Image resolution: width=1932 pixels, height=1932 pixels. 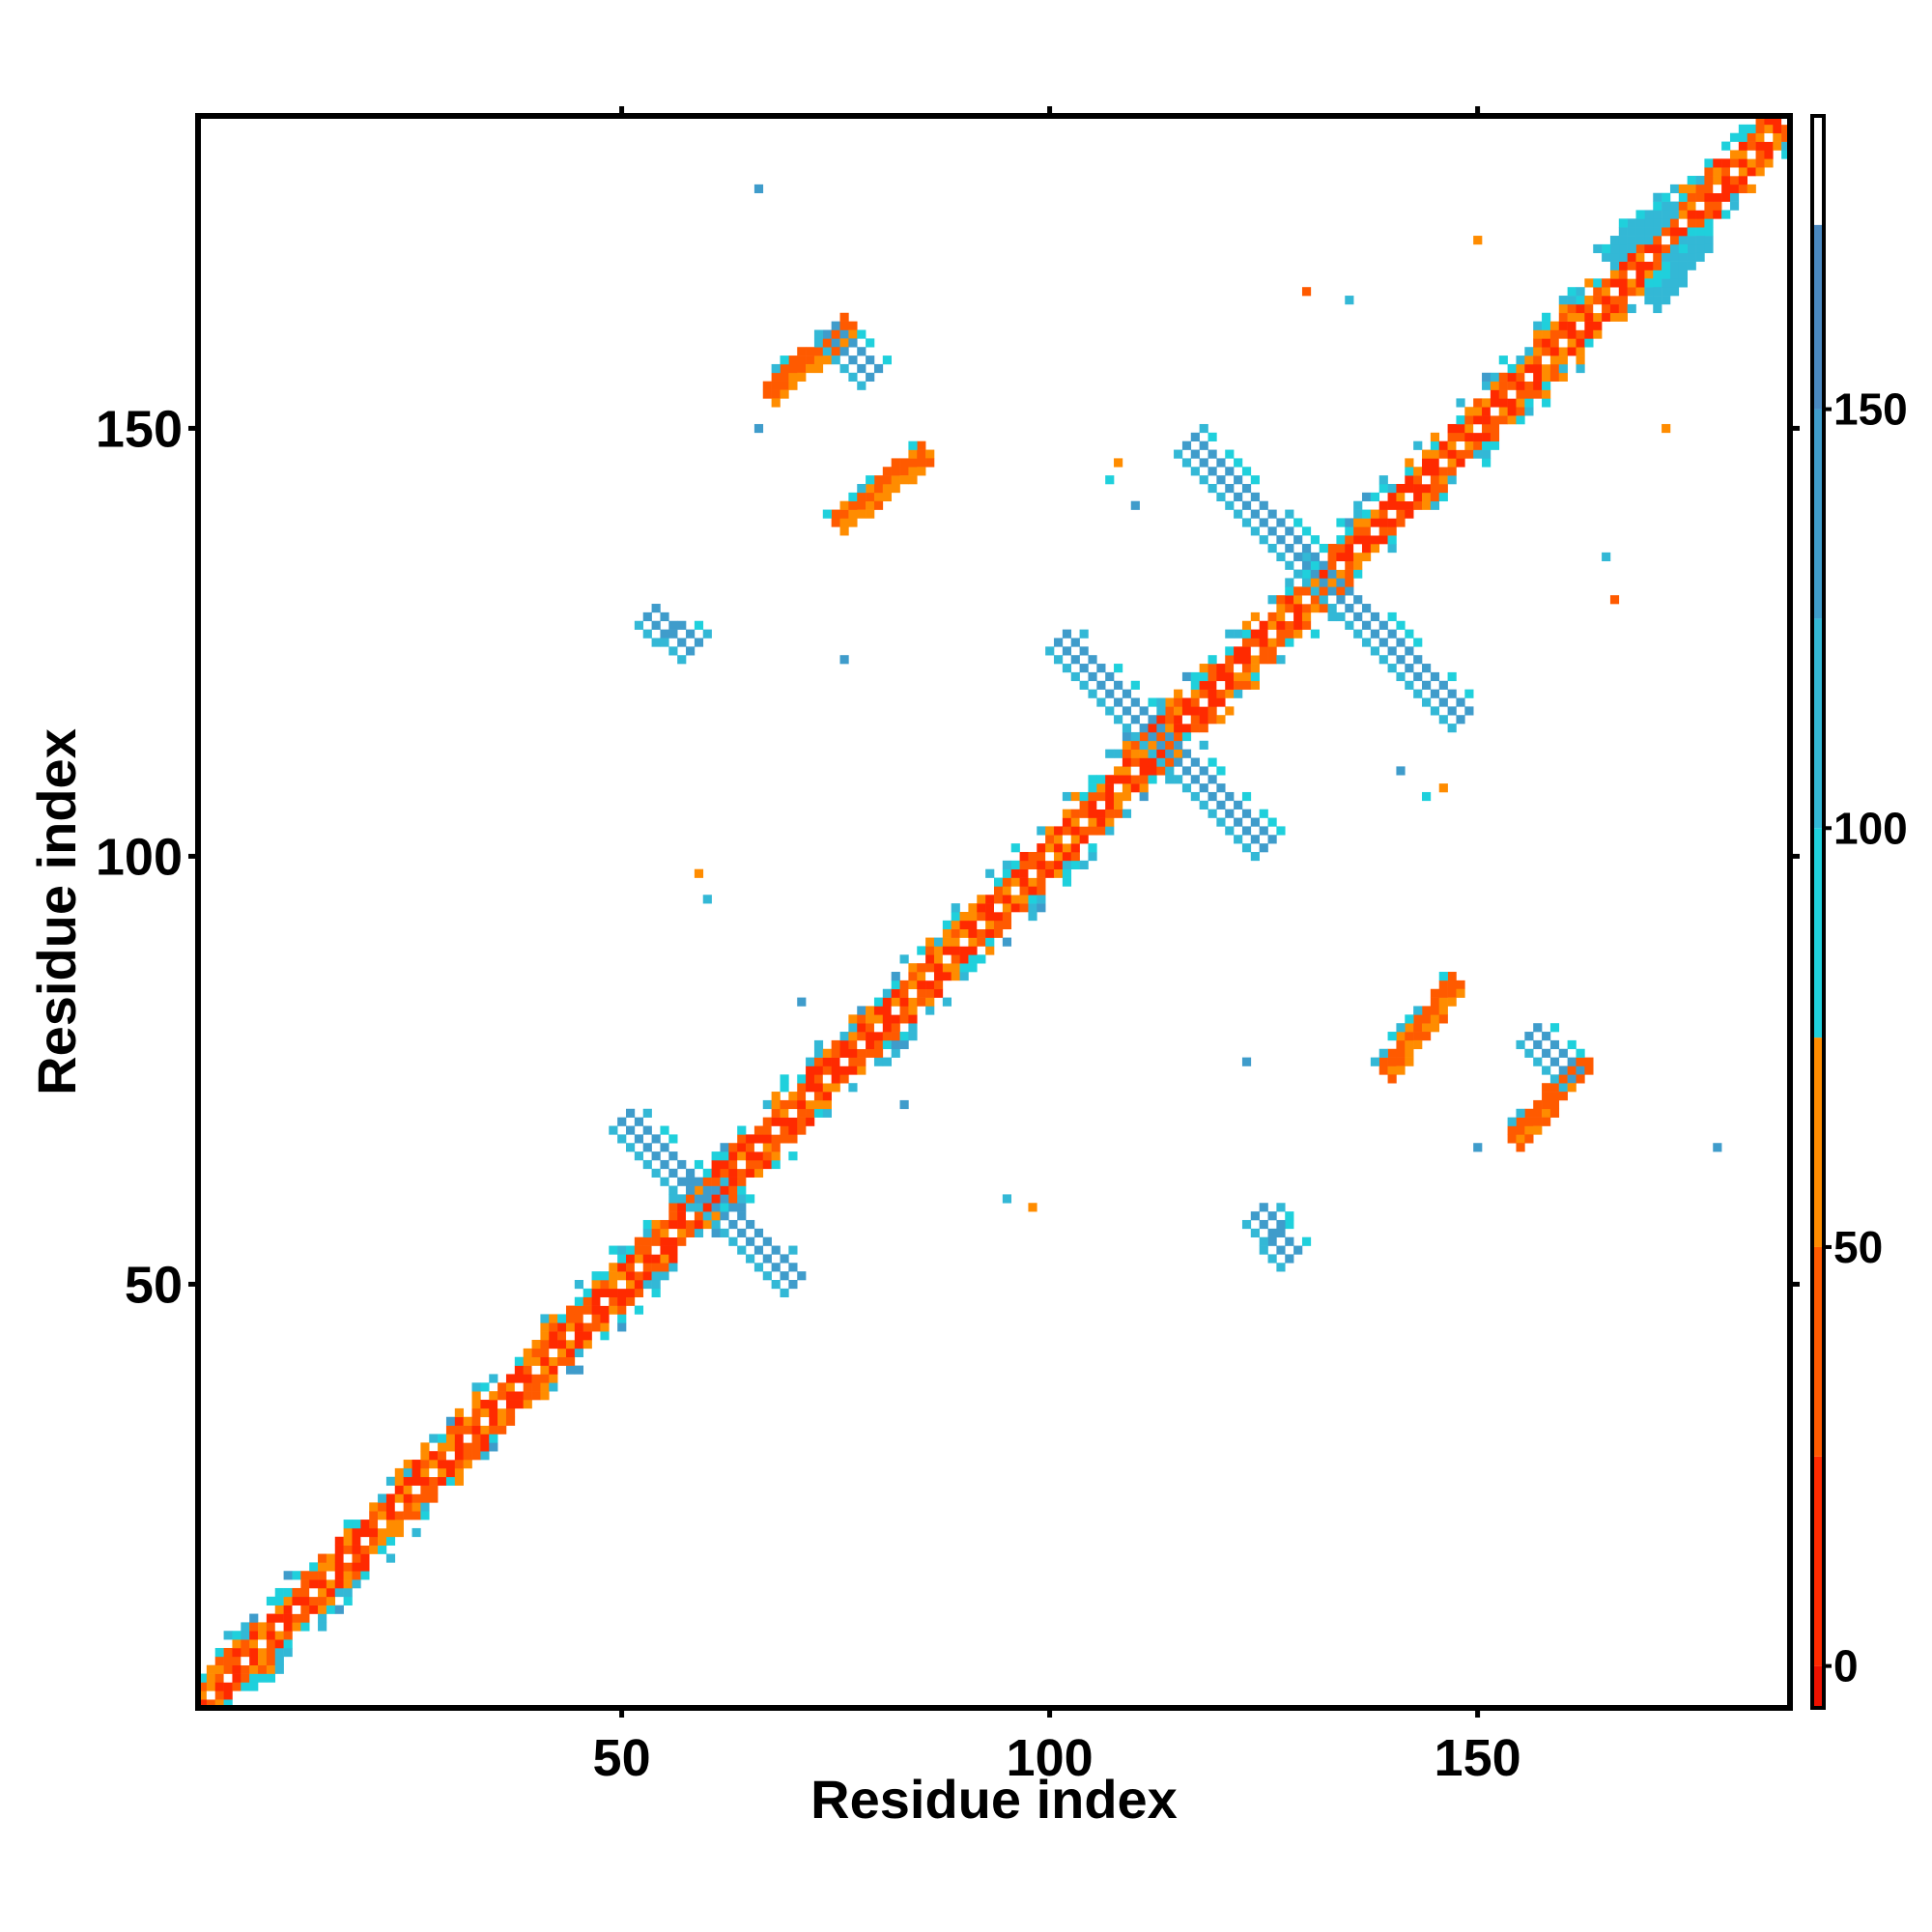 What do you see at coordinates (1818, 933) in the screenshot?
I see `colorbar-segment` at bounding box center [1818, 933].